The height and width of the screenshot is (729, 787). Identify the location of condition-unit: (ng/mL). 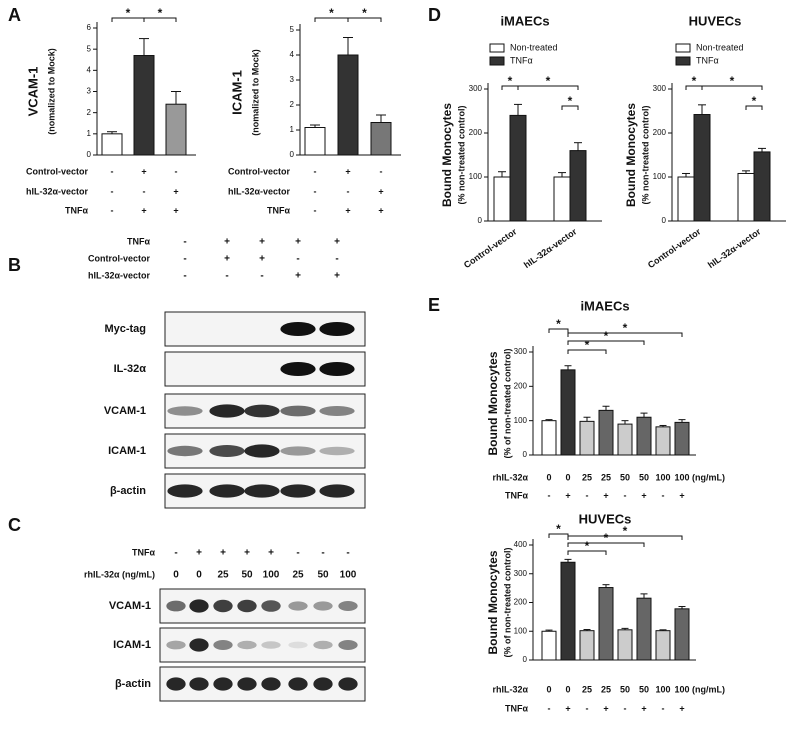
(708, 689).